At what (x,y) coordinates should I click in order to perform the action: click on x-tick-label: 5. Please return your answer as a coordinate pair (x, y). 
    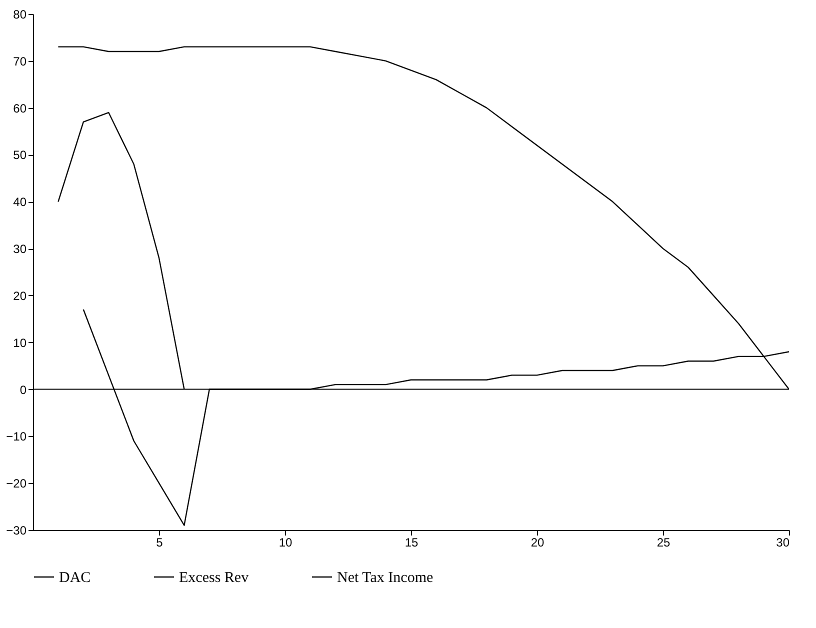
    Looking at the image, I should click on (160, 543).